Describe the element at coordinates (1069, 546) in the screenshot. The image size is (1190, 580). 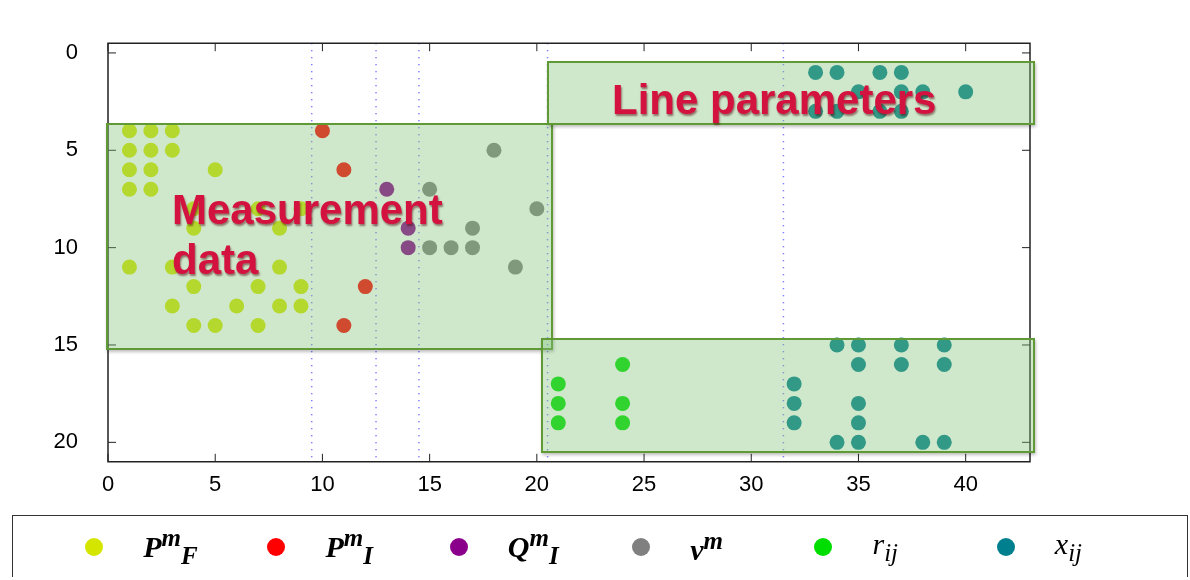
I see `legend-label: x$_{ij}$` at that location.